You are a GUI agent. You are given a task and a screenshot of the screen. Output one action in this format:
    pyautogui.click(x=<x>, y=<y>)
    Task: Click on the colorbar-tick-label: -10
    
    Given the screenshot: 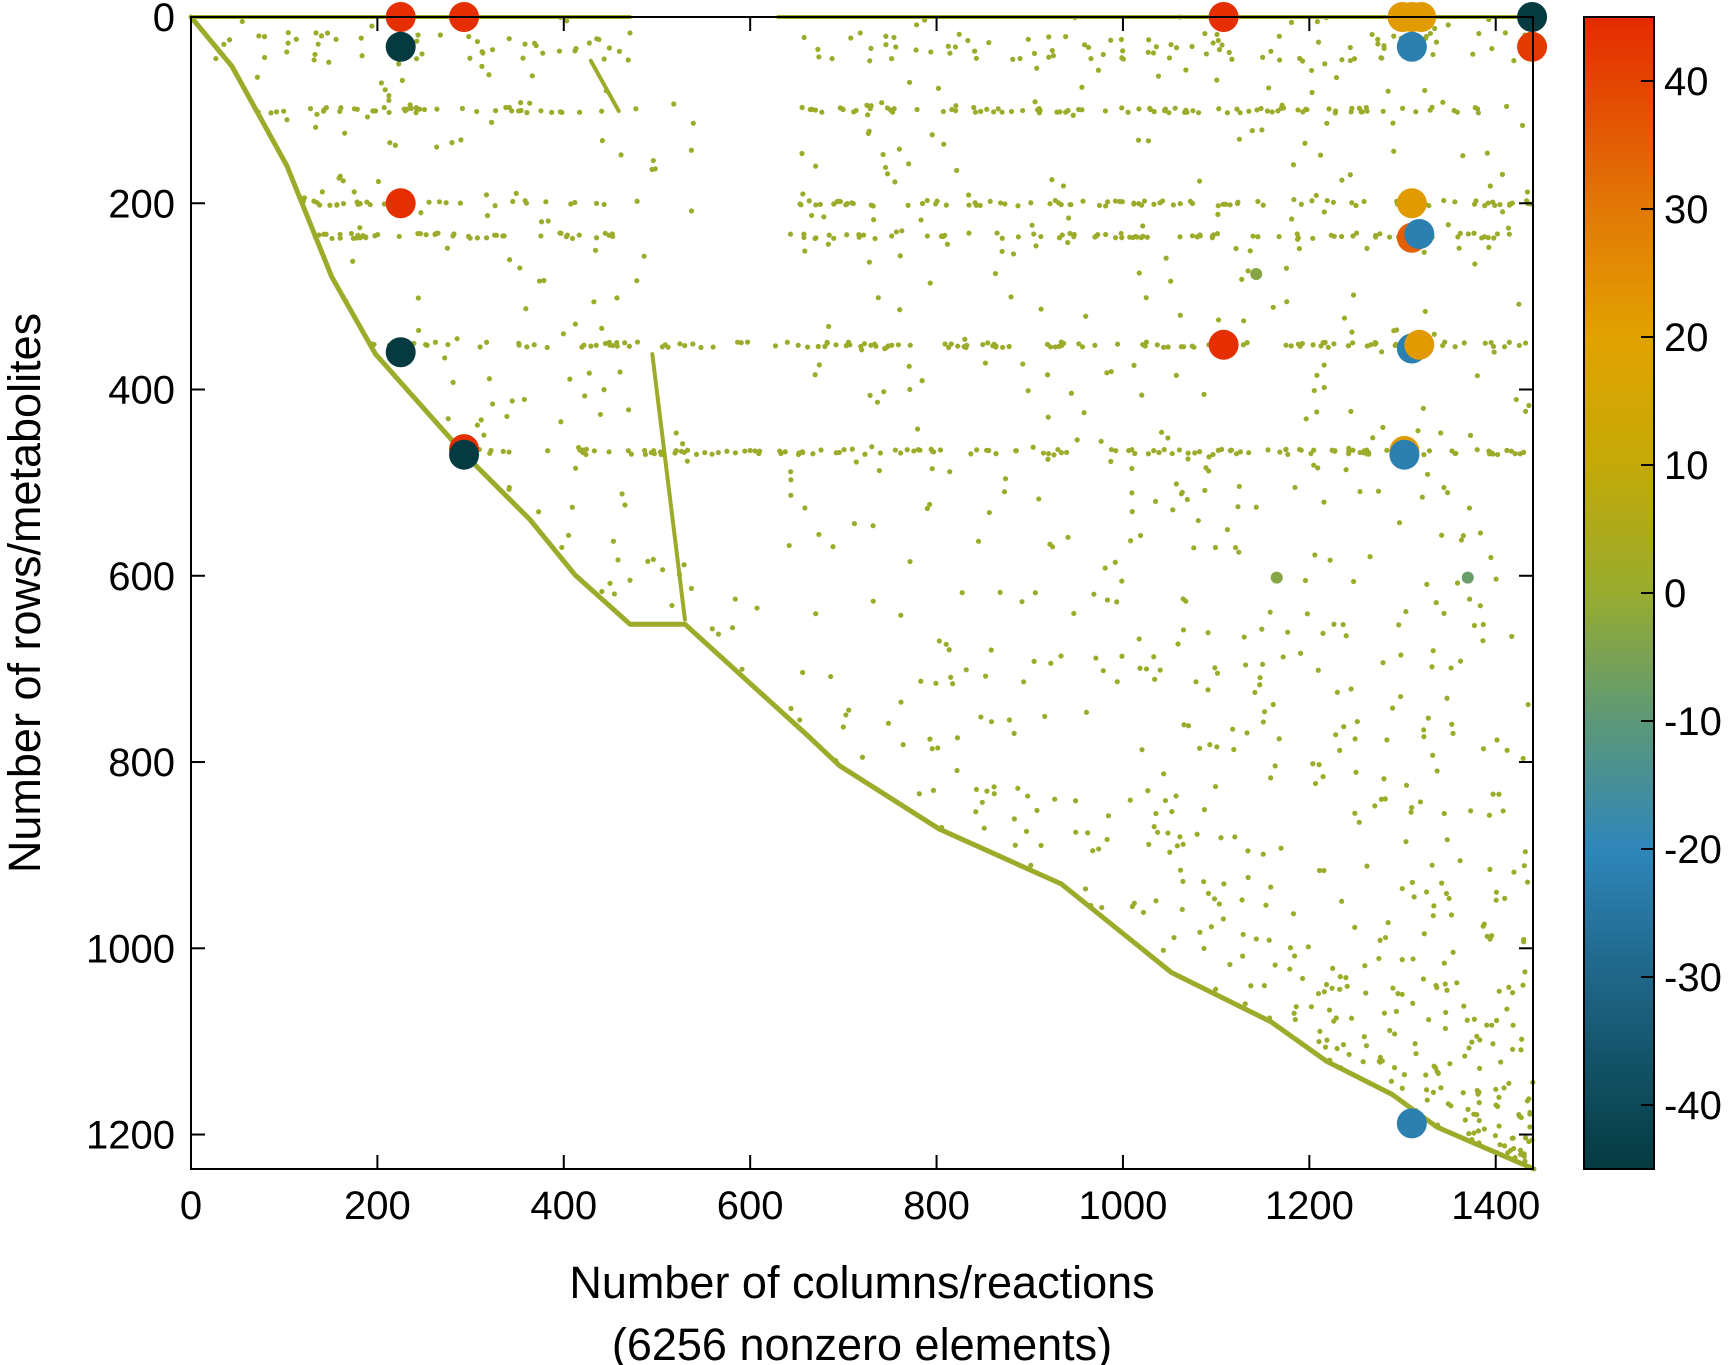 What is the action you would take?
    pyautogui.click(x=1693, y=722)
    